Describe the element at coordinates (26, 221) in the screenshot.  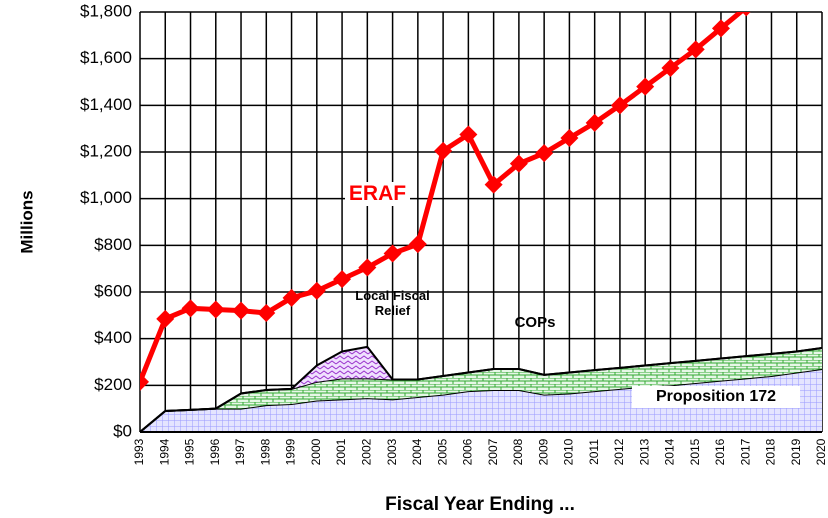
I see `y-axis-title: Millions` at that location.